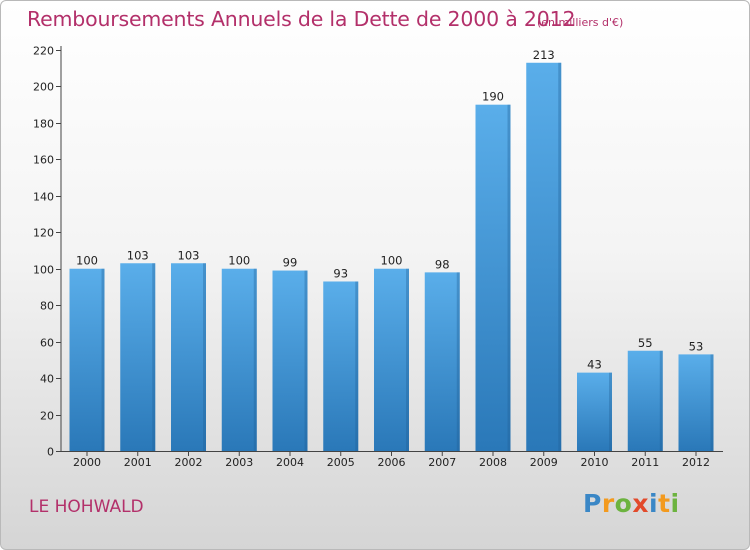 The width and height of the screenshot is (750, 550). Describe the element at coordinates (696, 462) in the screenshot. I see `x-tick-label: 2012` at that location.